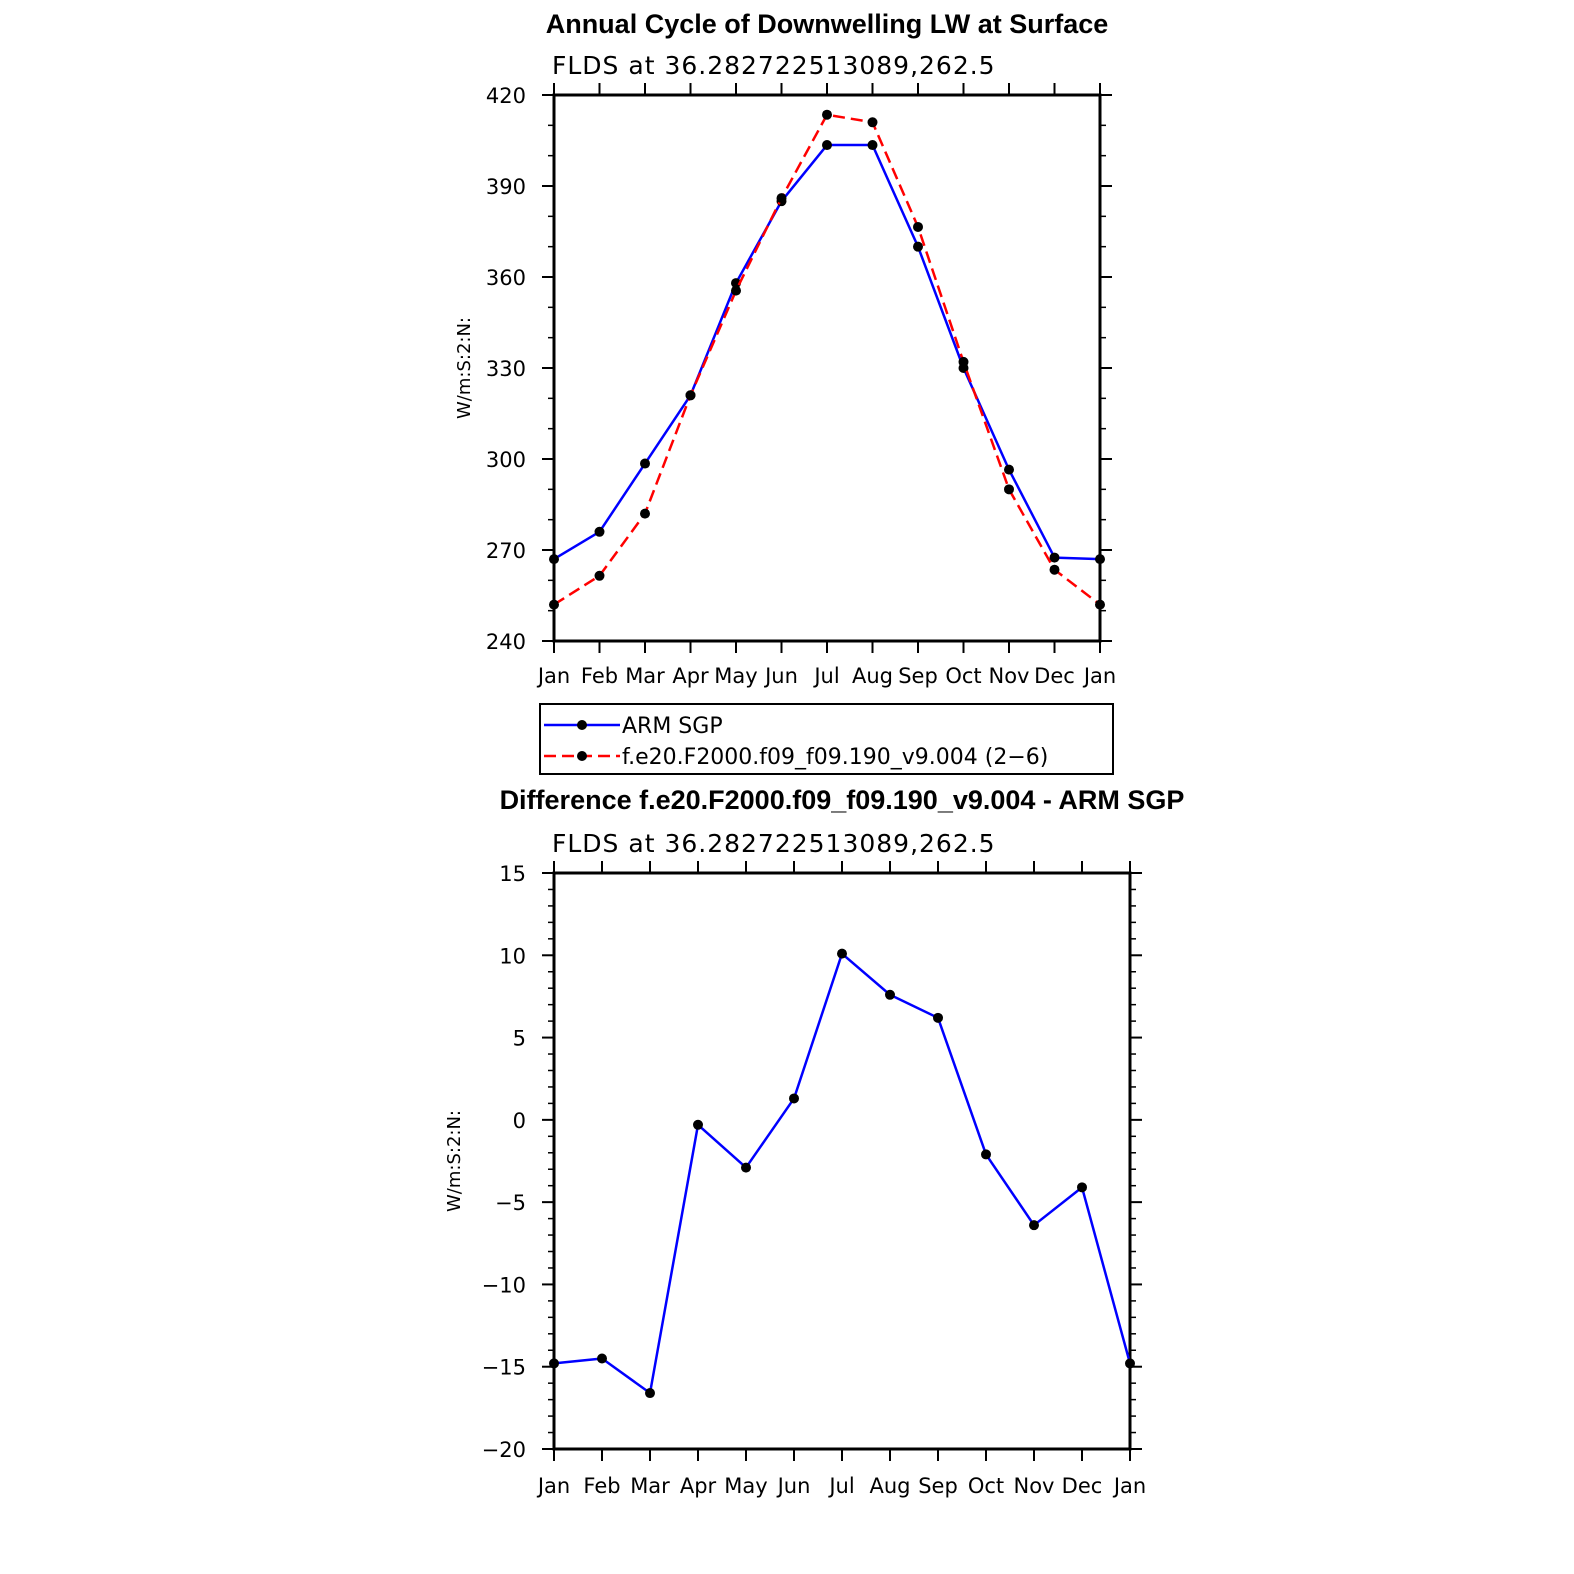 This screenshot has width=1574, height=1574. I want to click on legend-label-0: ARM SGP, so click(672, 726).